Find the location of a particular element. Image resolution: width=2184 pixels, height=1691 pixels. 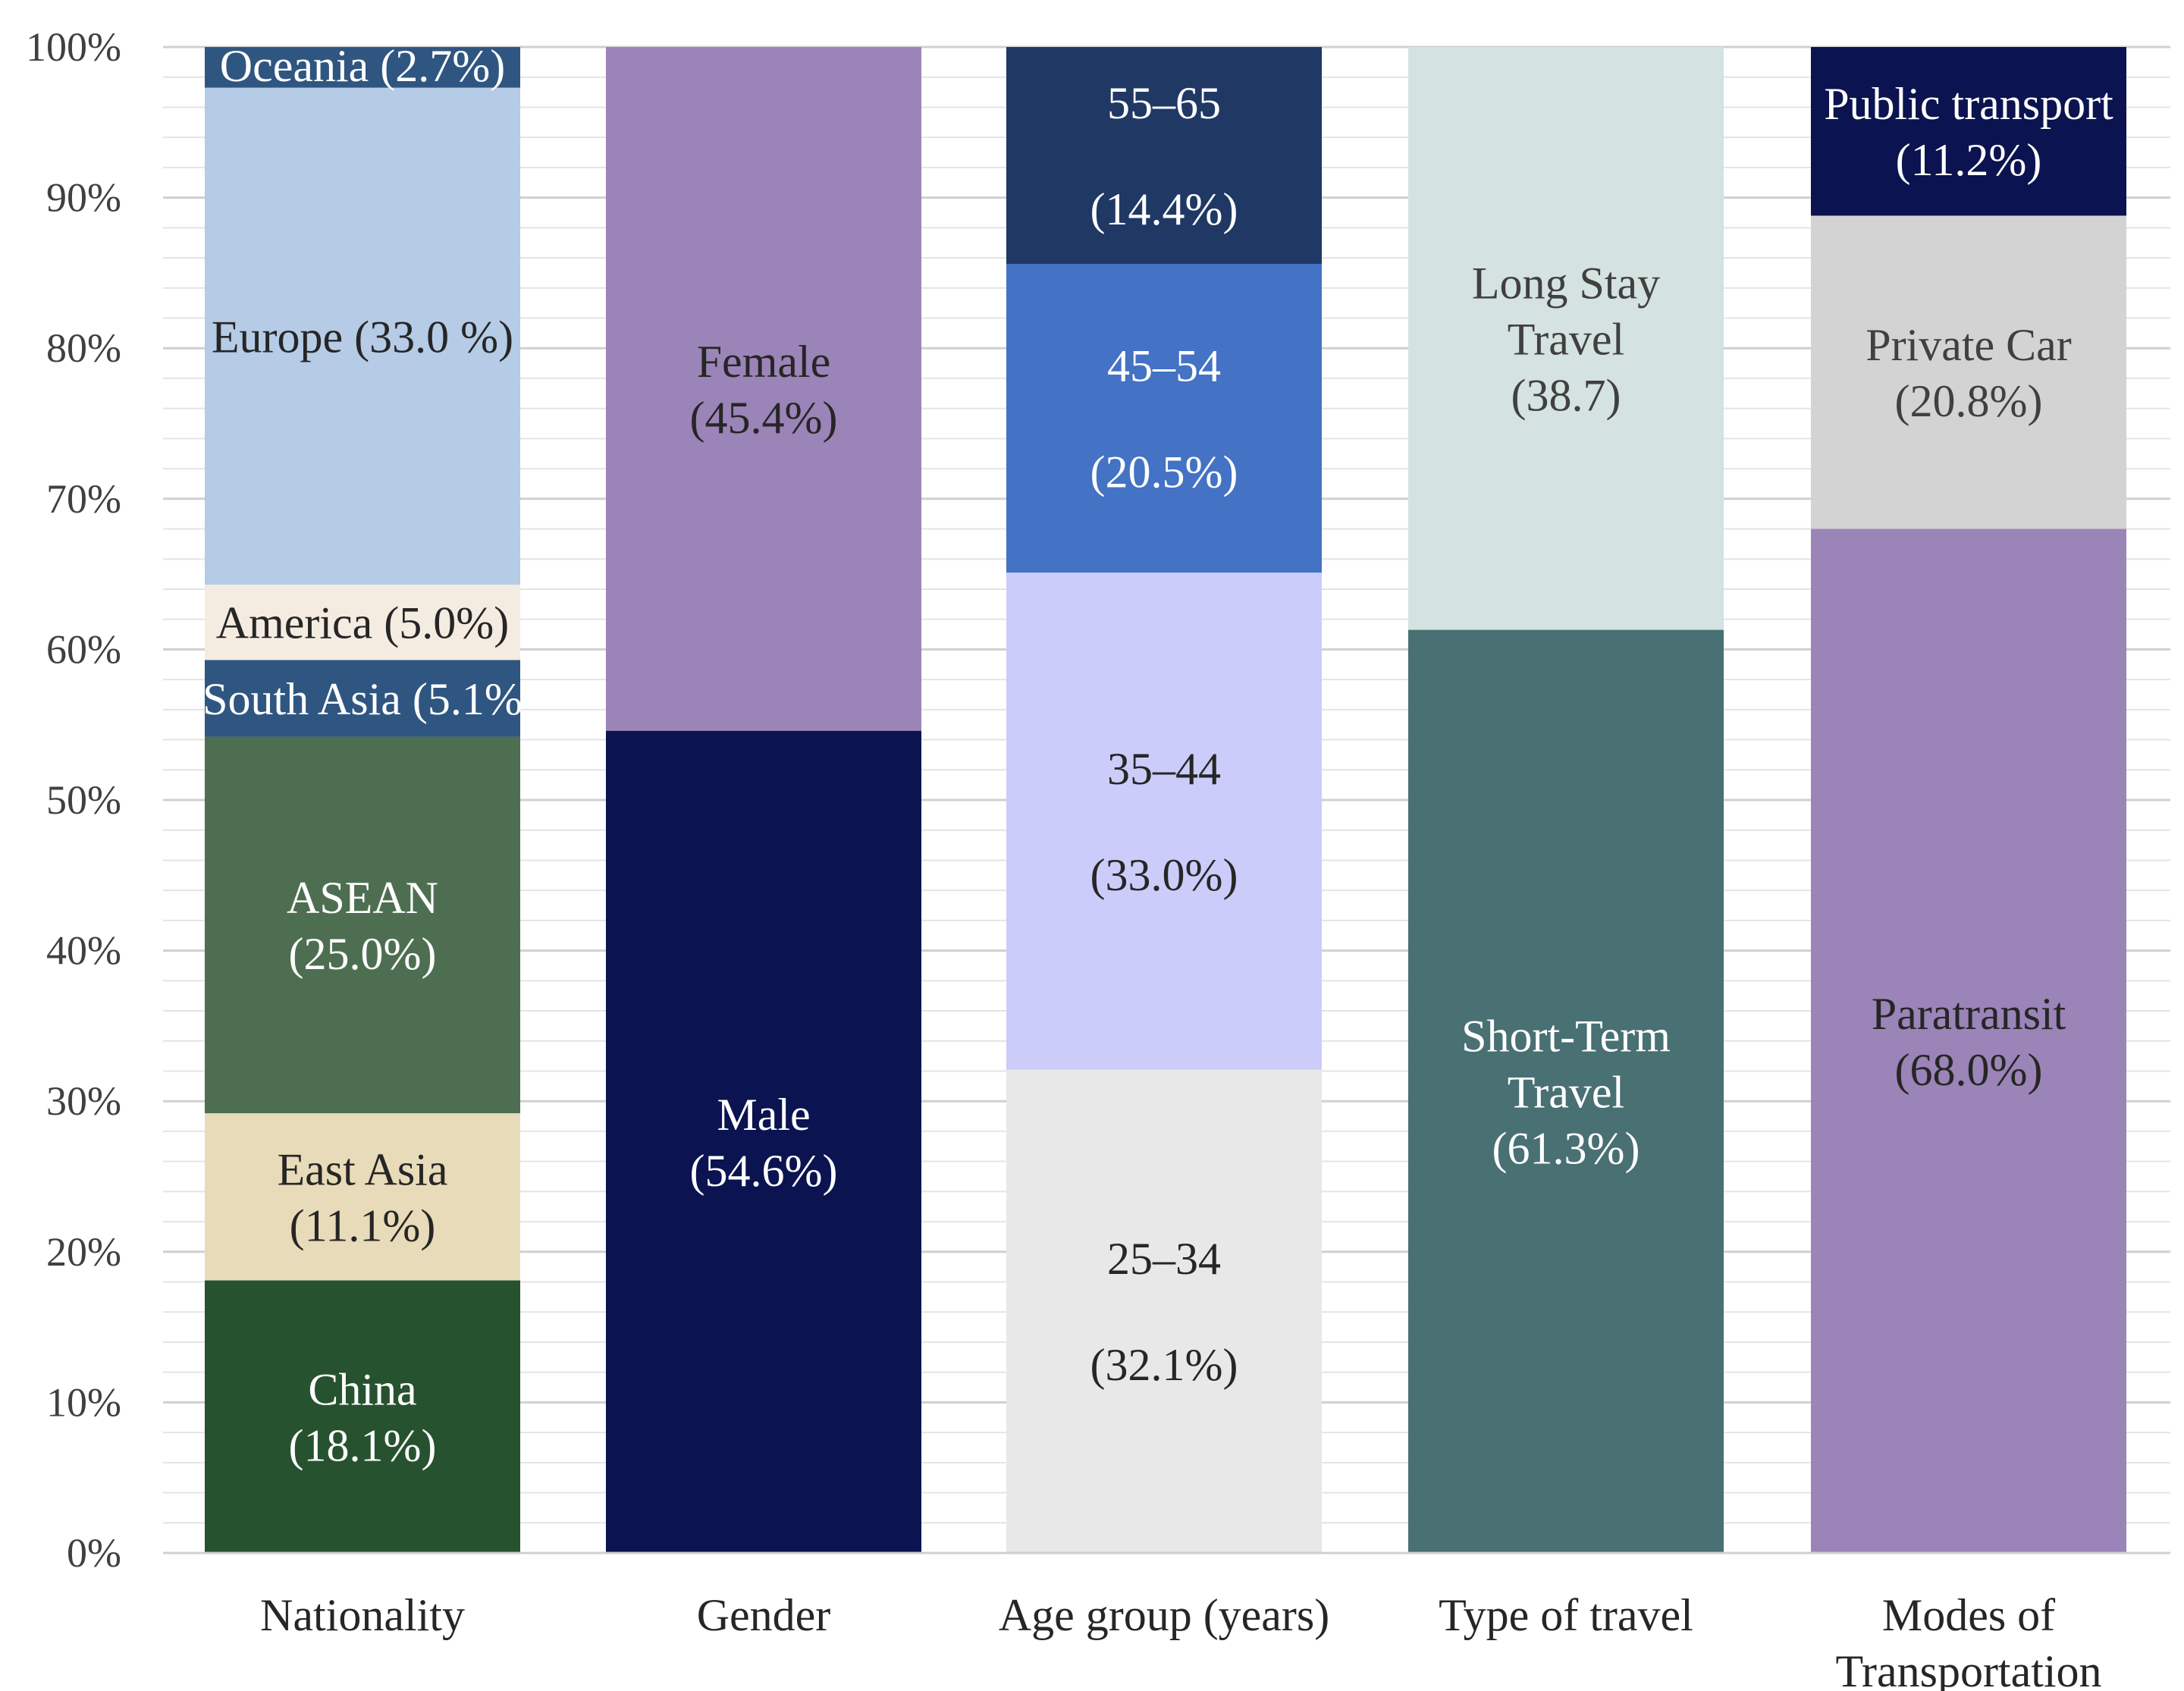

segment-label-line: East Asia is located at coordinates (363, 1169).